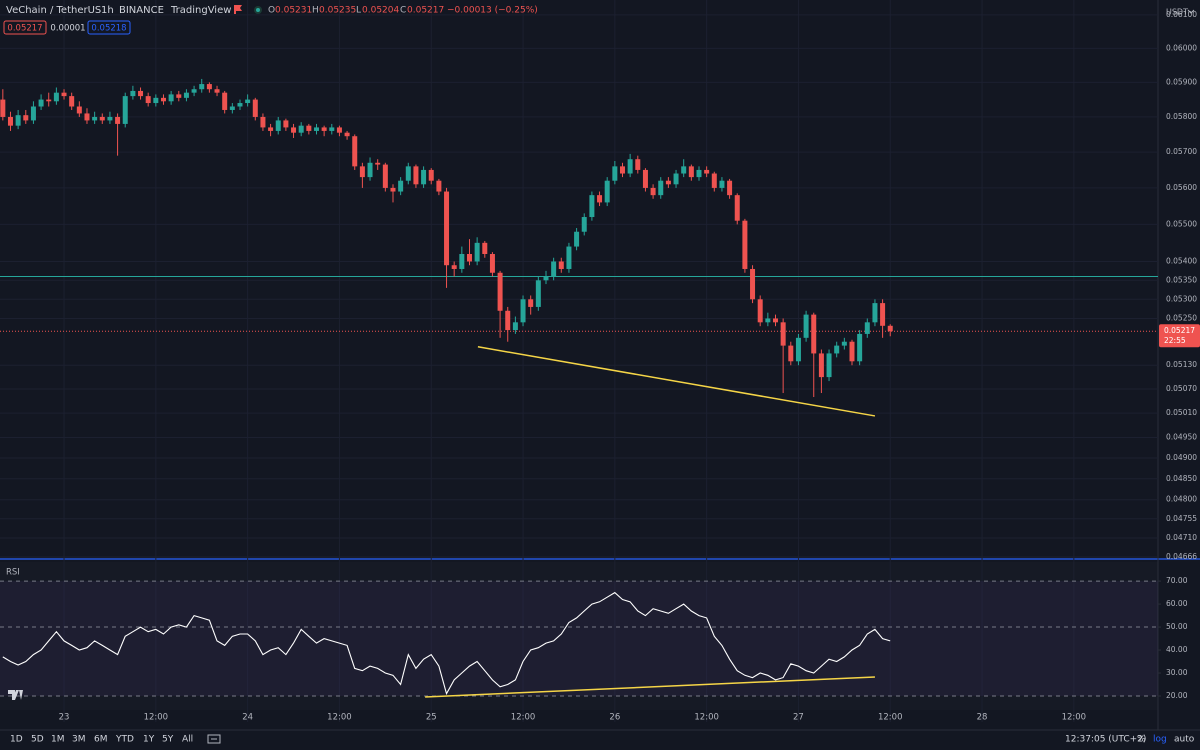 The image size is (1200, 750). What do you see at coordinates (258, 10) in the screenshot?
I see `status-dot` at bounding box center [258, 10].